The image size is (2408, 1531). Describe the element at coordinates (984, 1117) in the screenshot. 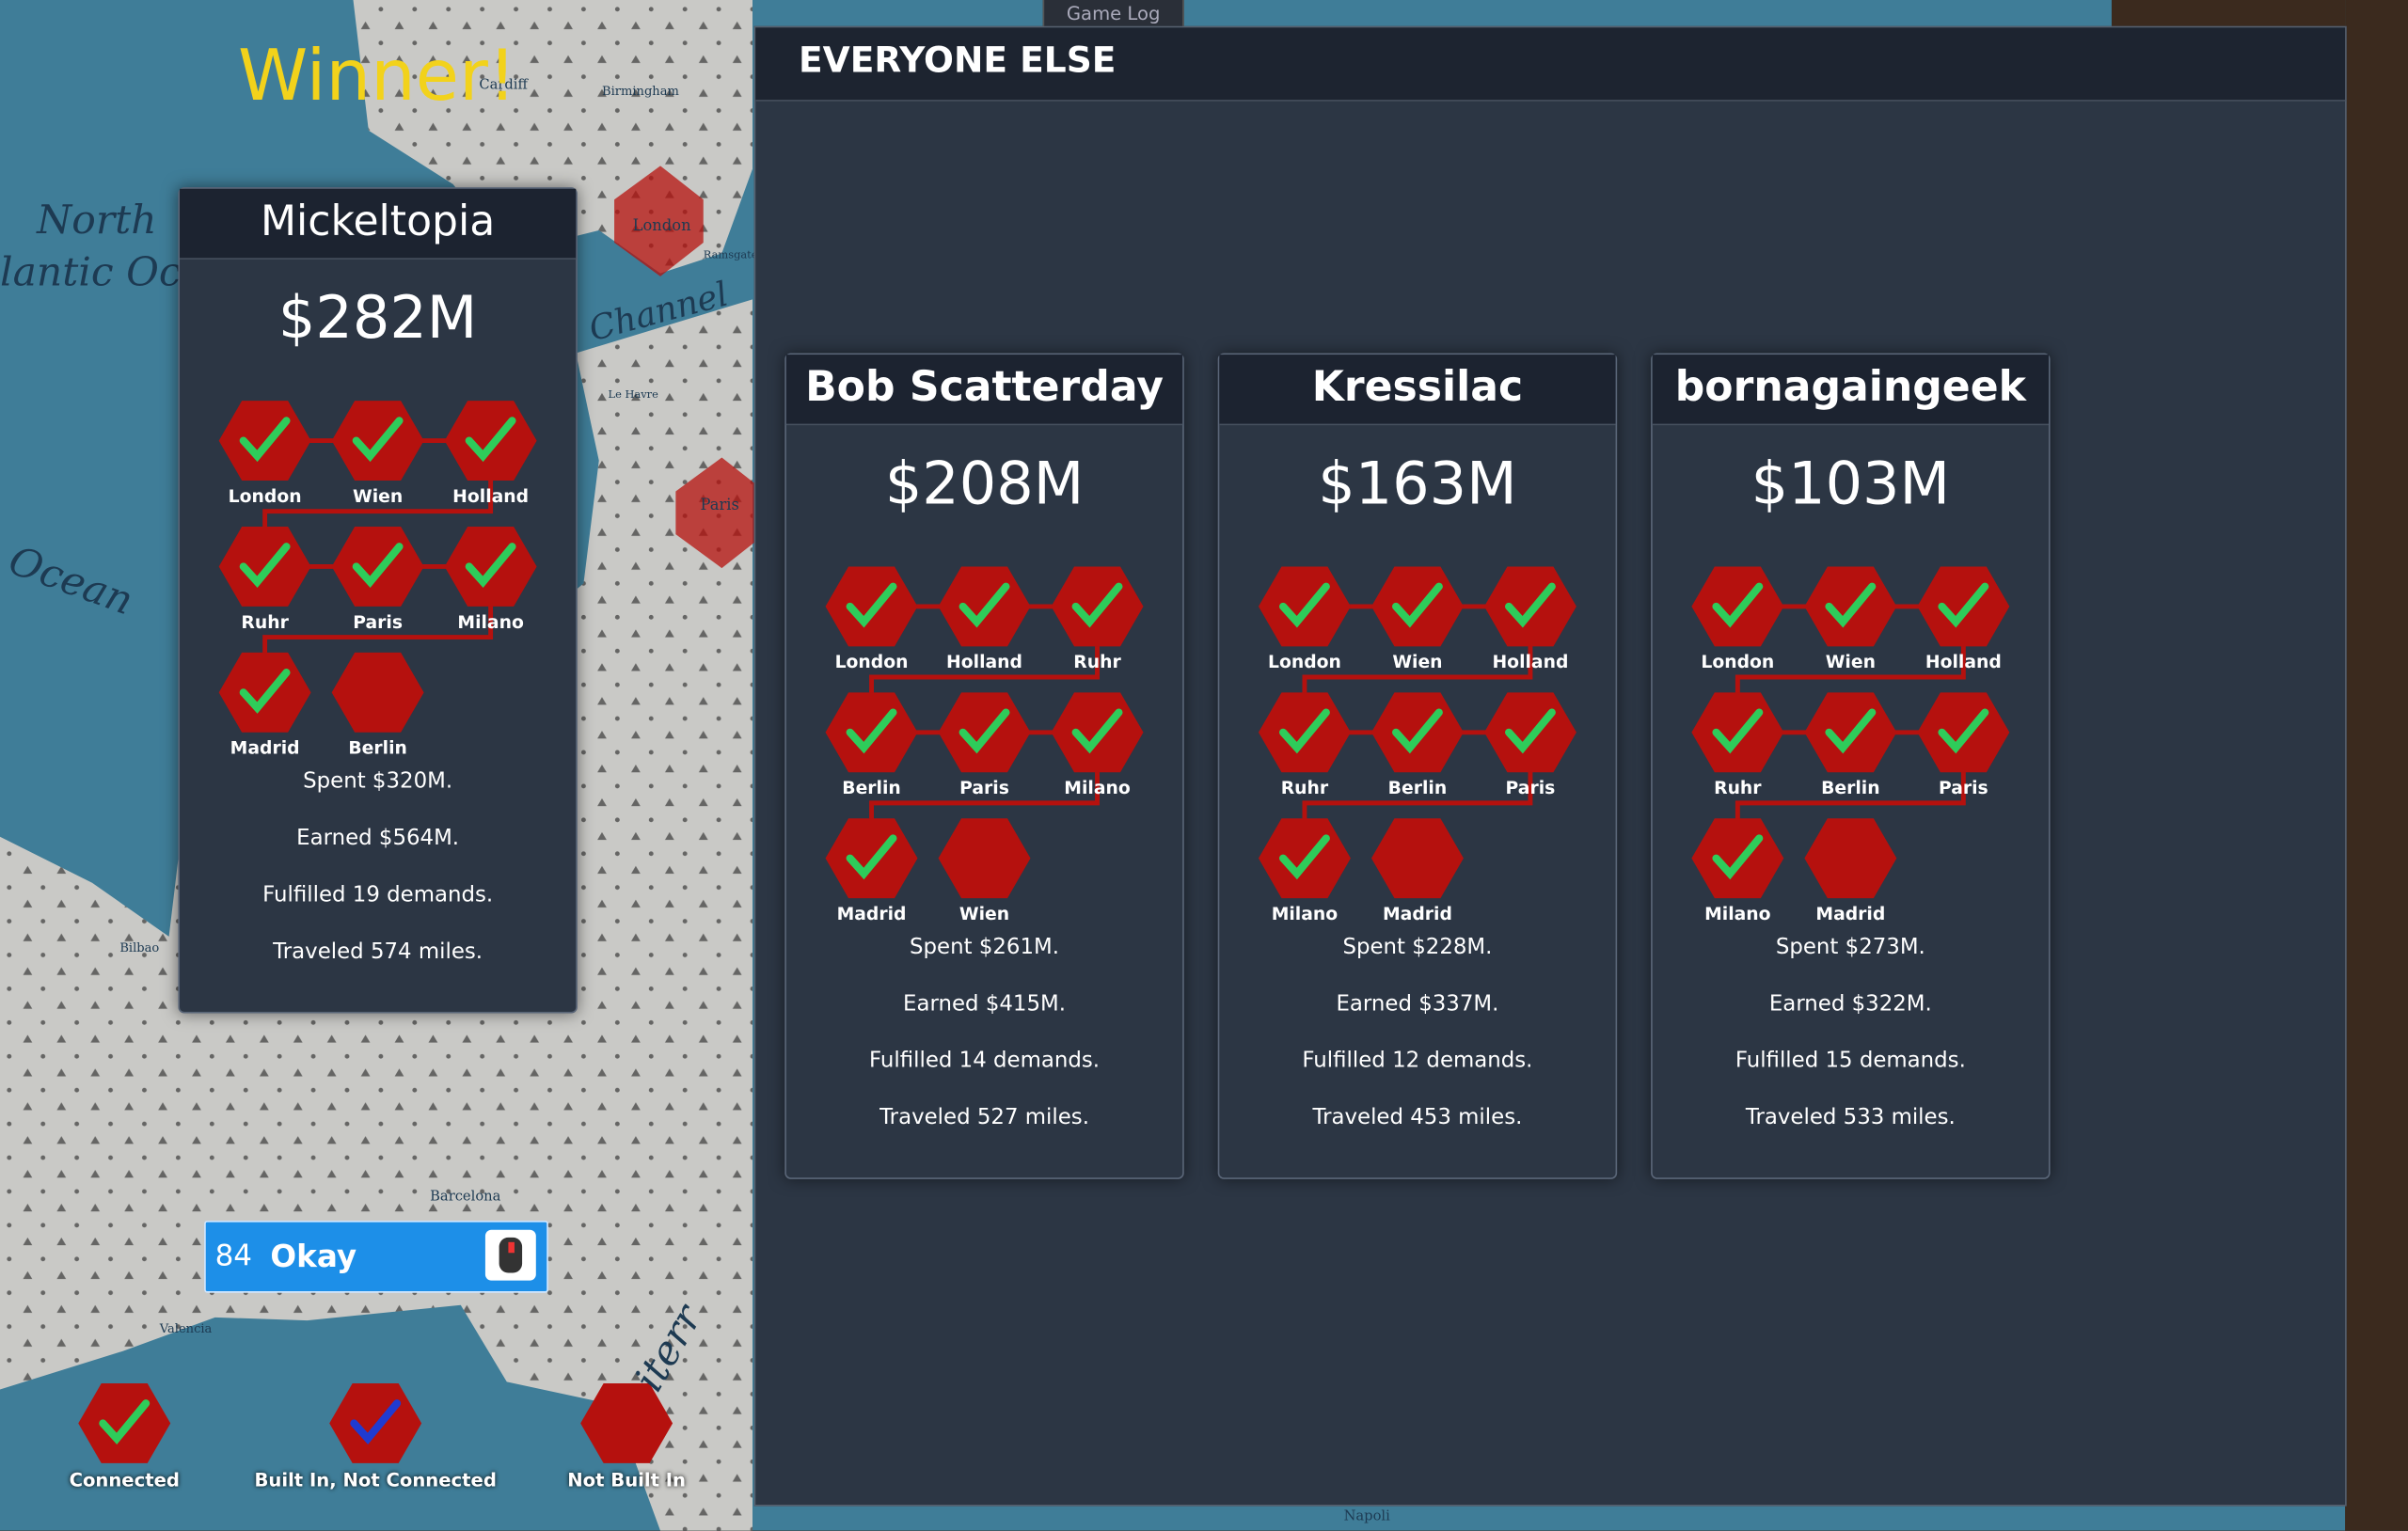

I see `player-stat: Traveled 527 miles.` at that location.